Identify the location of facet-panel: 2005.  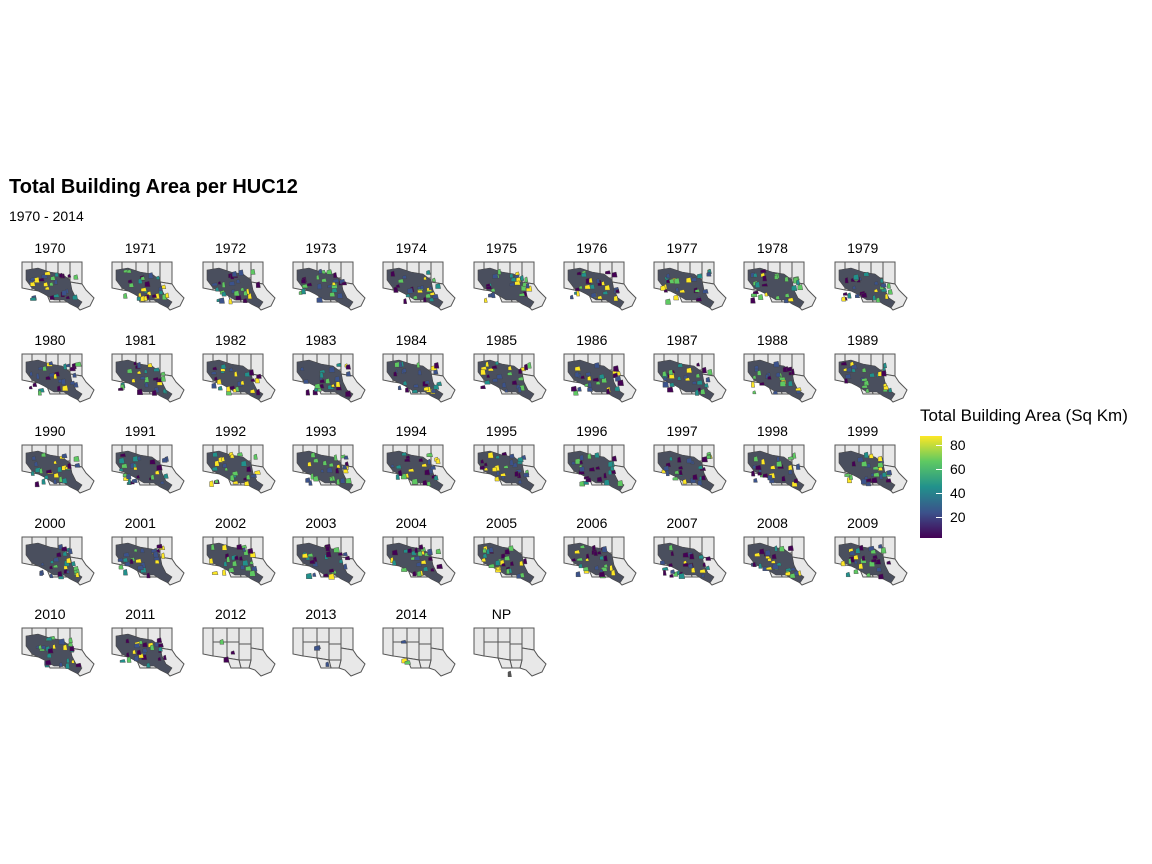
(509, 559).